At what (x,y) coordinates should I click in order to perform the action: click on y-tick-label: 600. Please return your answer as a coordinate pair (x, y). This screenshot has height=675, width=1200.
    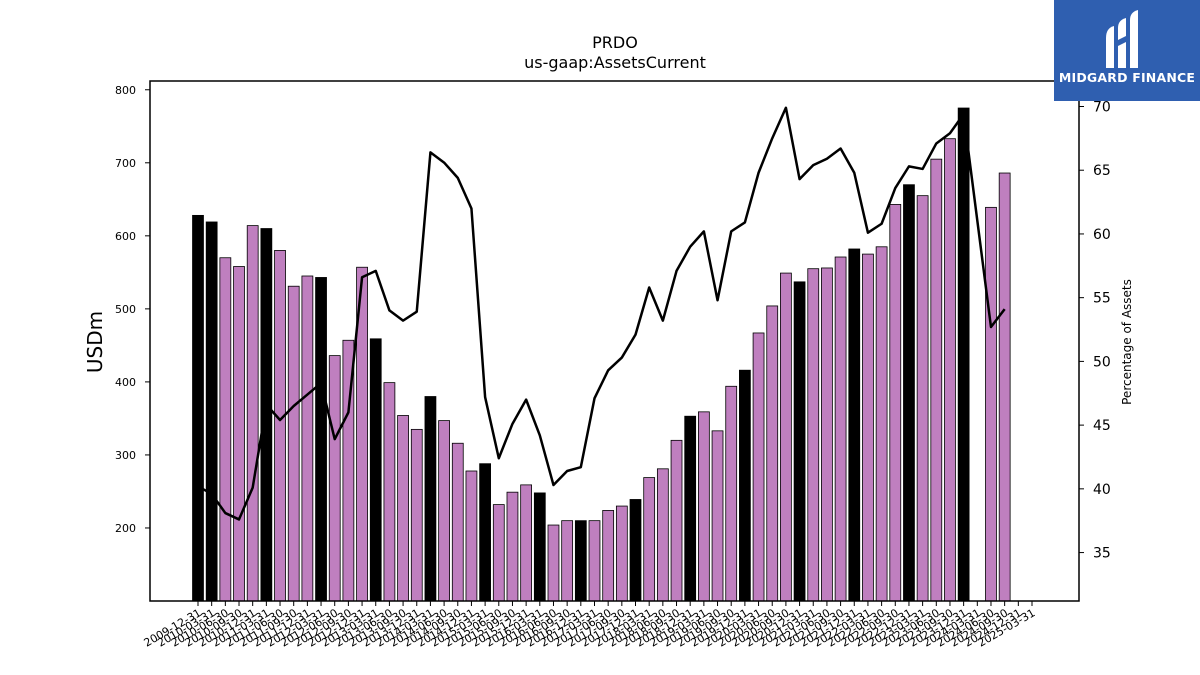
    Looking at the image, I should click on (125, 236).